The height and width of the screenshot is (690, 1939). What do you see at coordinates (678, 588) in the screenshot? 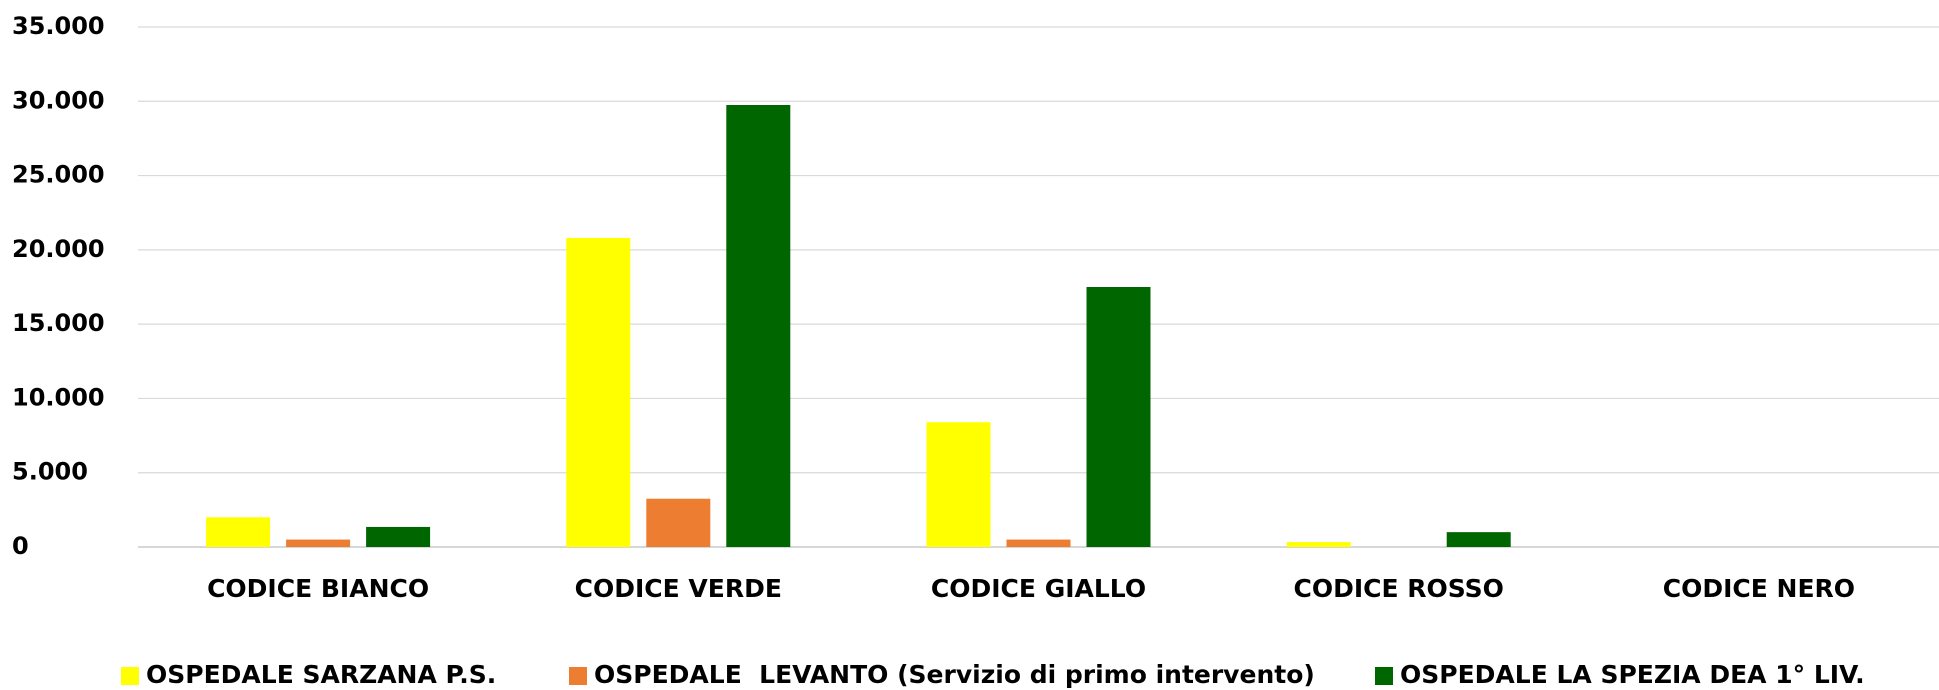
I see `x-tick-label: CODICE VERDE` at bounding box center [678, 588].